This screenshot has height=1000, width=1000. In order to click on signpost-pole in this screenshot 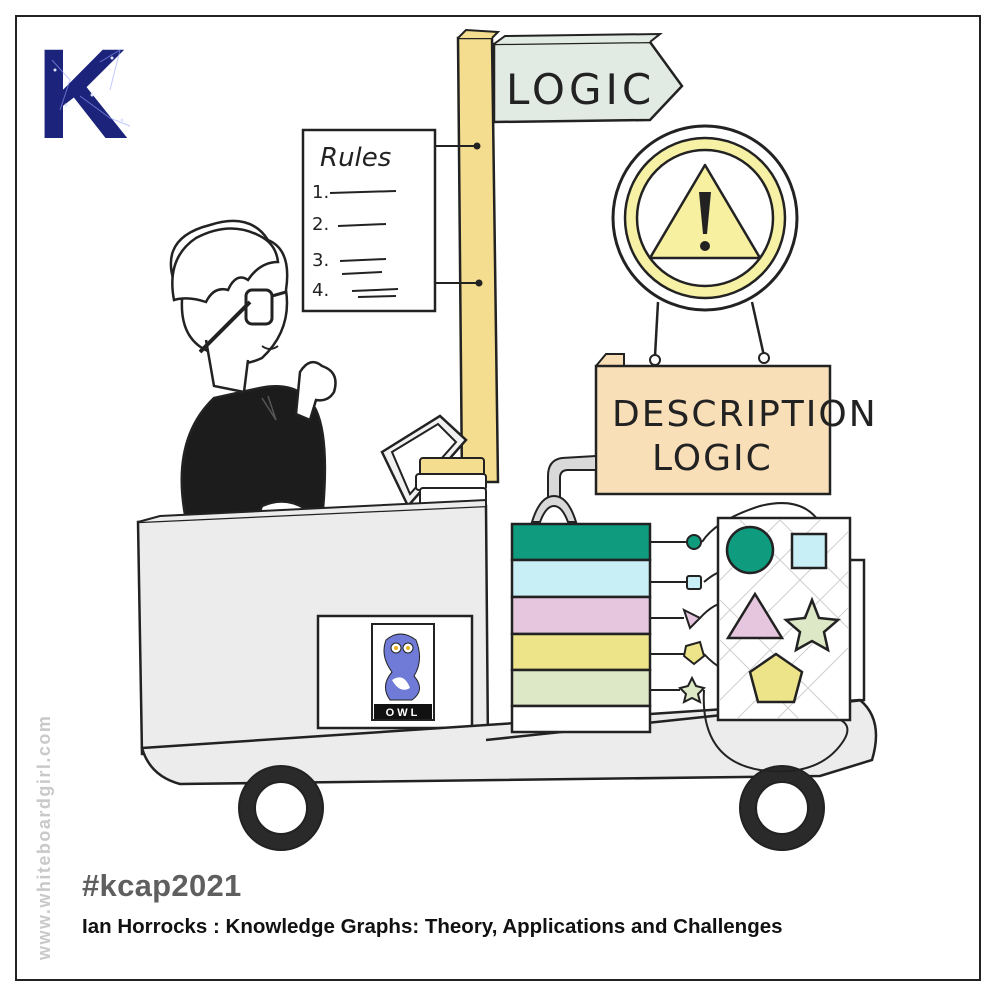, I will do `click(478, 256)`.